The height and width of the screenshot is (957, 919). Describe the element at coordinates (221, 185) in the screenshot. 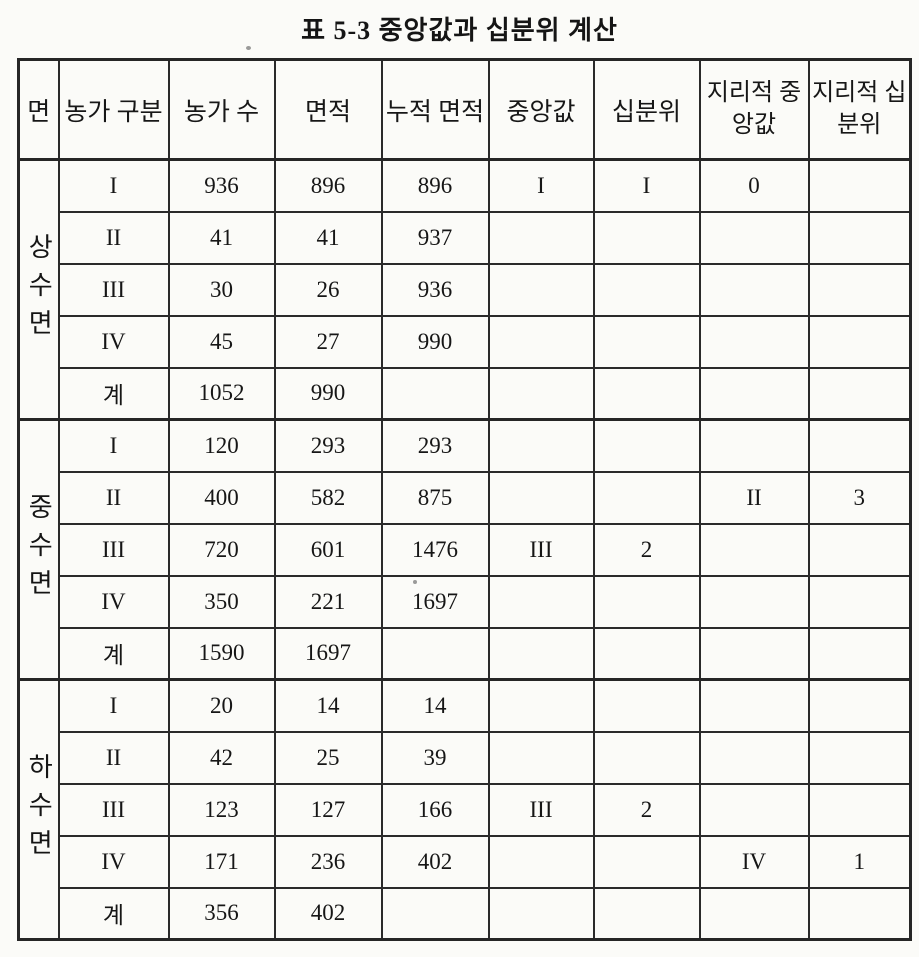

I see `cell-farm-count: 936` at that location.